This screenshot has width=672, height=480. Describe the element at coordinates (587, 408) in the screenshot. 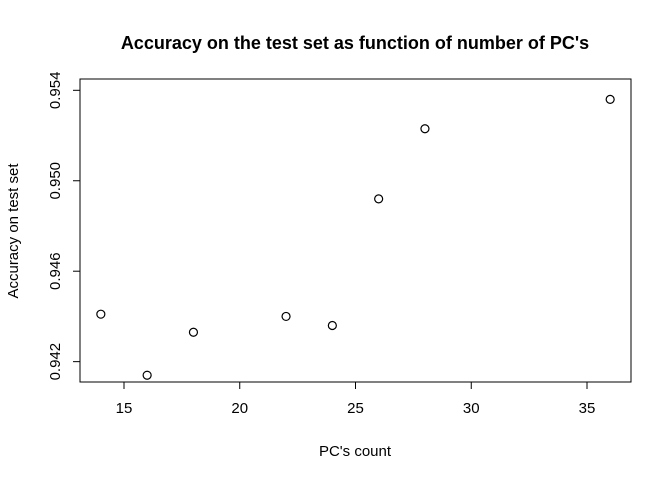

I see `x-tick-label: 35` at that location.